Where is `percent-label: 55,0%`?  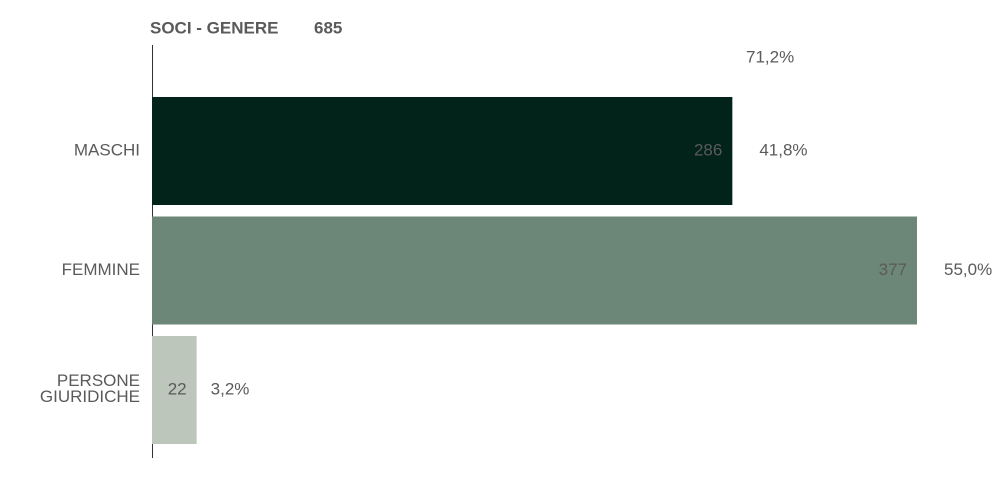
percent-label: 55,0% is located at coordinates (968, 269).